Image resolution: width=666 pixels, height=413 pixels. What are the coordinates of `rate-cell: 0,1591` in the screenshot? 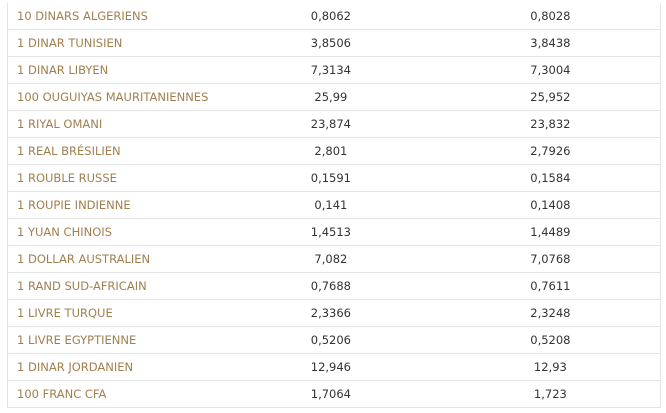 It's located at (331, 178).